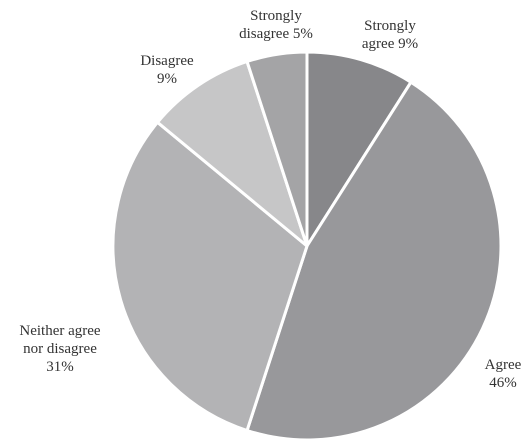 This screenshot has height=443, width=521. I want to click on pie-slice-strongly-agree, so click(359, 149).